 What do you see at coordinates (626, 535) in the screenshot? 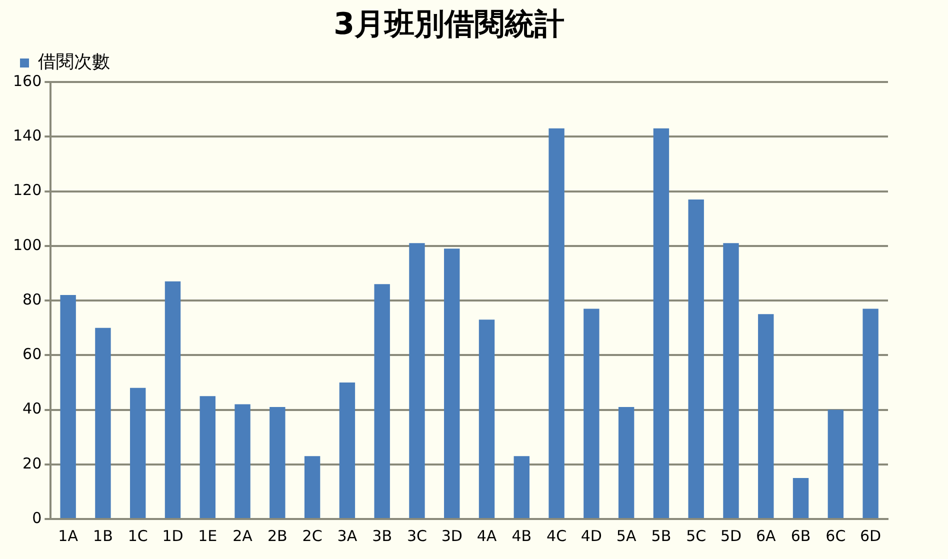
I see `x-tick-label: 5A` at bounding box center [626, 535].